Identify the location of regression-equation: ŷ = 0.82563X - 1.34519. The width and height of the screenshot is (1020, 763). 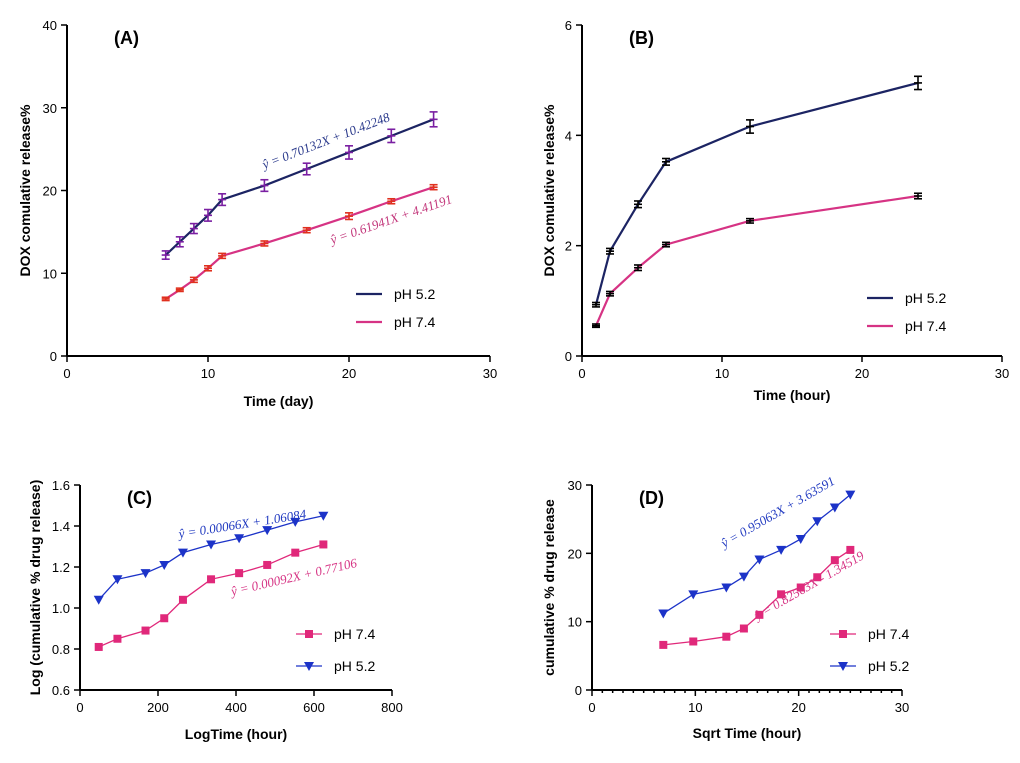
(808, 586).